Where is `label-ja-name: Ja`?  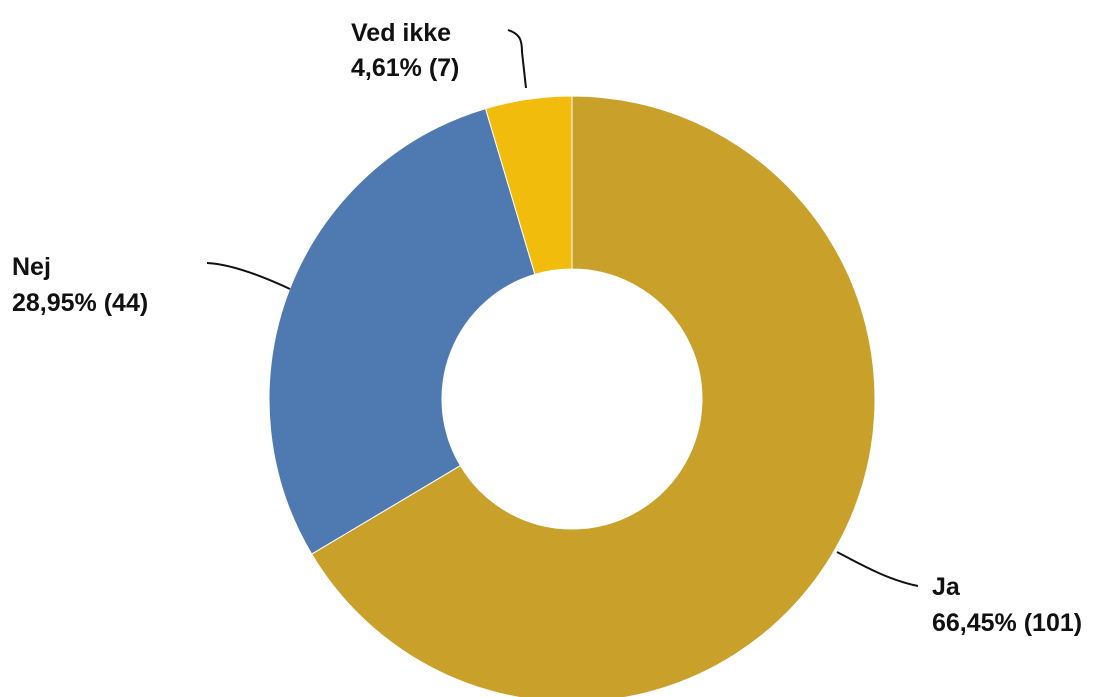
label-ja-name: Ja is located at coordinates (946, 587).